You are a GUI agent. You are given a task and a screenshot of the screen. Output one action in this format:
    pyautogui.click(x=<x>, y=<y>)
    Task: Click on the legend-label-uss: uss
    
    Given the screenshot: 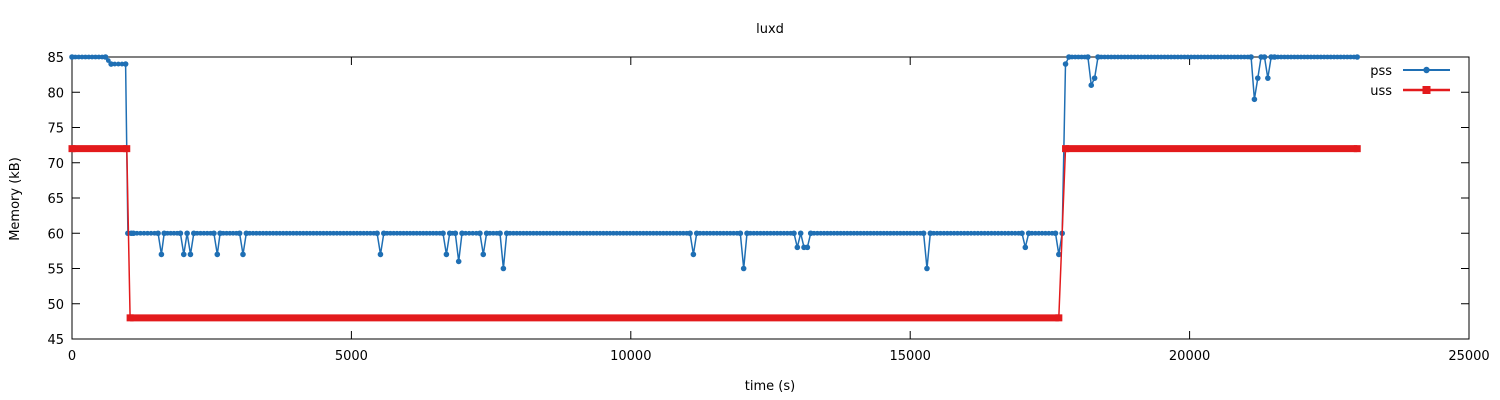 What is the action you would take?
    pyautogui.click(x=1381, y=91)
    